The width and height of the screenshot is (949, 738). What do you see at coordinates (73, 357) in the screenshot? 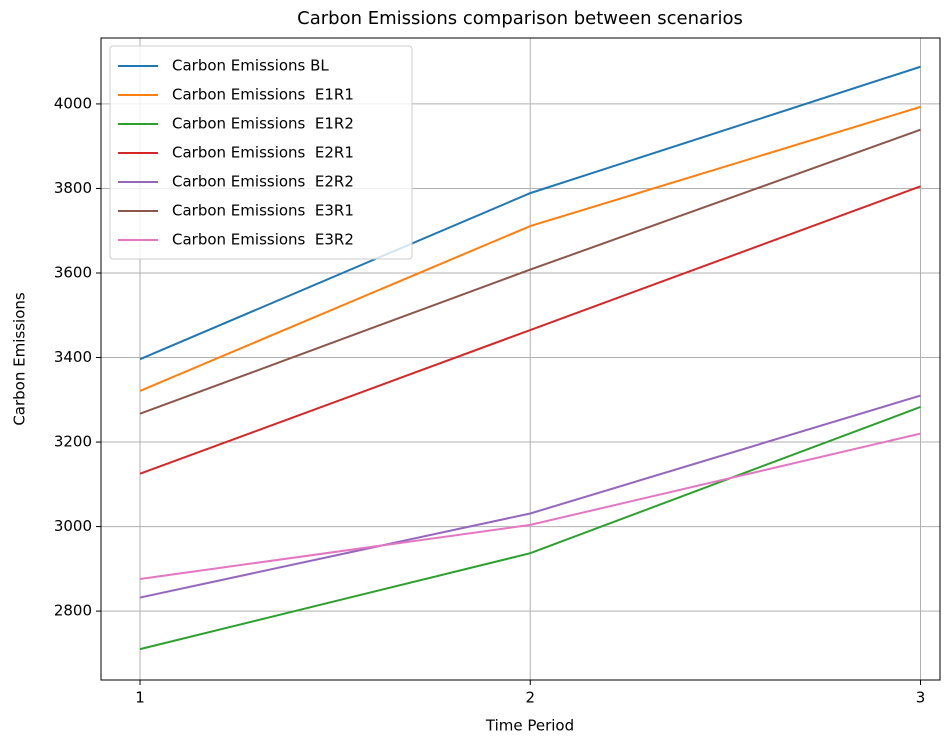
I see `y-tick-label: 3400` at bounding box center [73, 357].